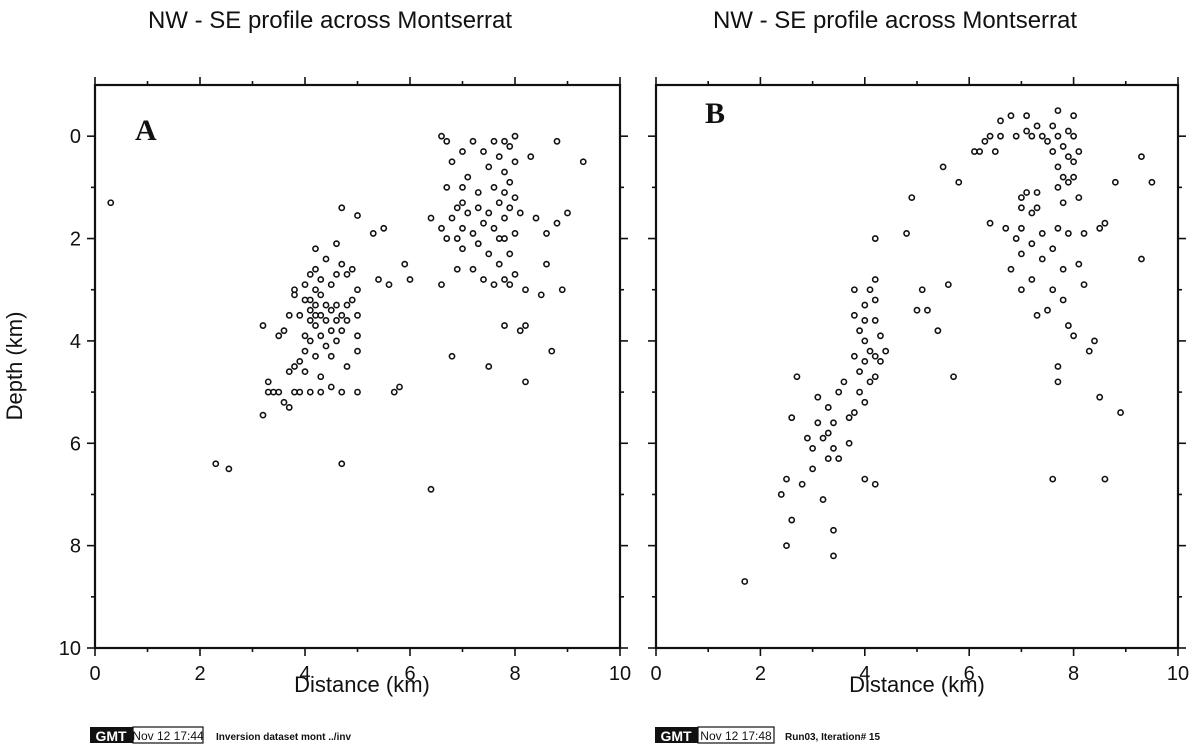  I want to click on gmt-logo: GMT, so click(676, 736).